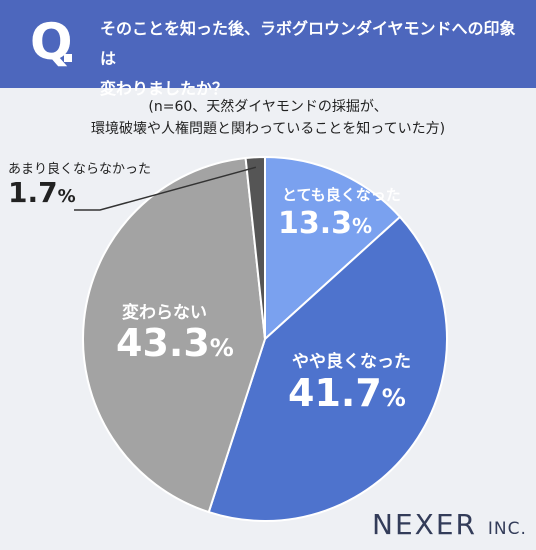 The width and height of the screenshot is (536, 550). What do you see at coordinates (315, 223) in the screenshot?
I see `slice-value-number: 13.3` at bounding box center [315, 223].